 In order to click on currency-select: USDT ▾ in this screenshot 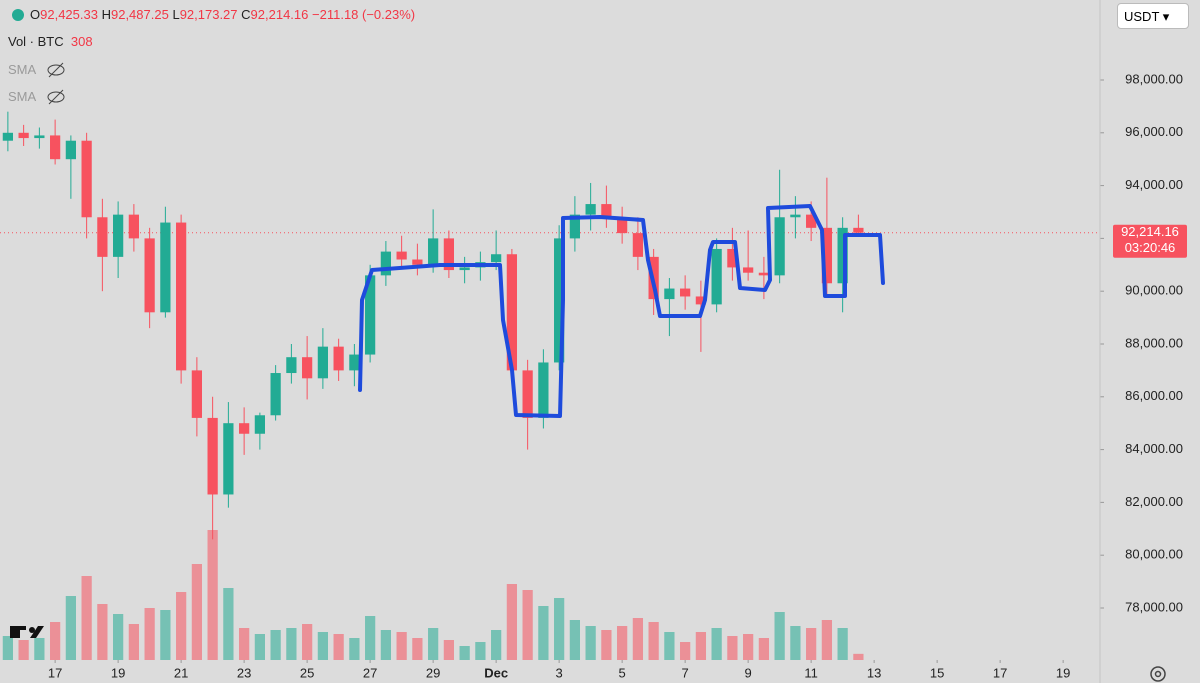, I will do `click(1153, 16)`.